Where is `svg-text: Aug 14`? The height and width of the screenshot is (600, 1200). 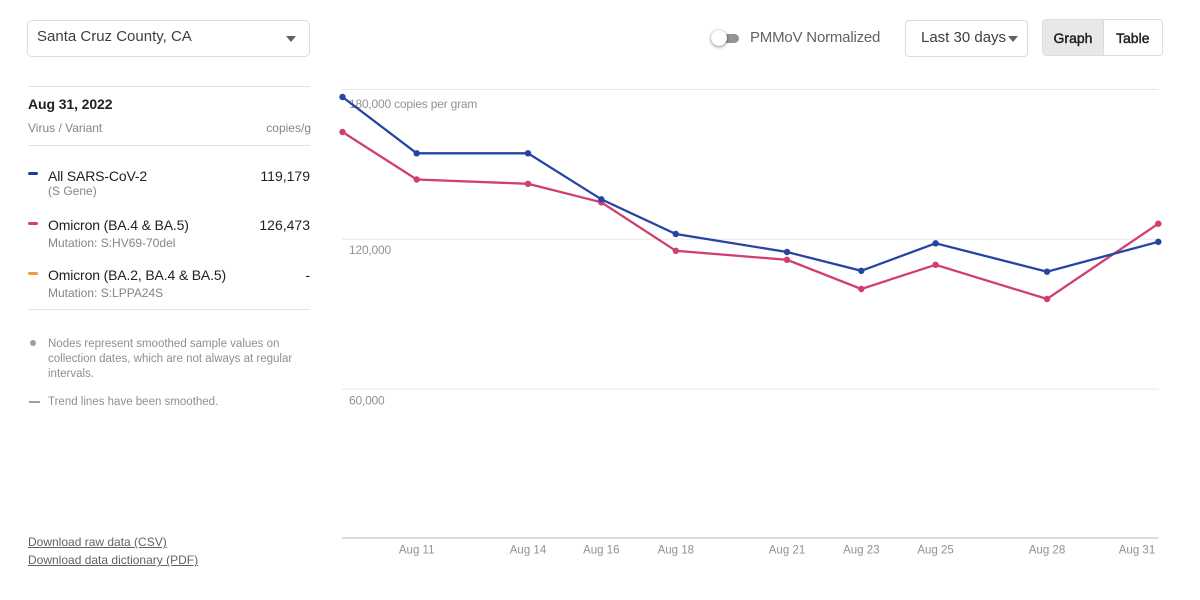 svg-text: Aug 14 is located at coordinates (528, 551).